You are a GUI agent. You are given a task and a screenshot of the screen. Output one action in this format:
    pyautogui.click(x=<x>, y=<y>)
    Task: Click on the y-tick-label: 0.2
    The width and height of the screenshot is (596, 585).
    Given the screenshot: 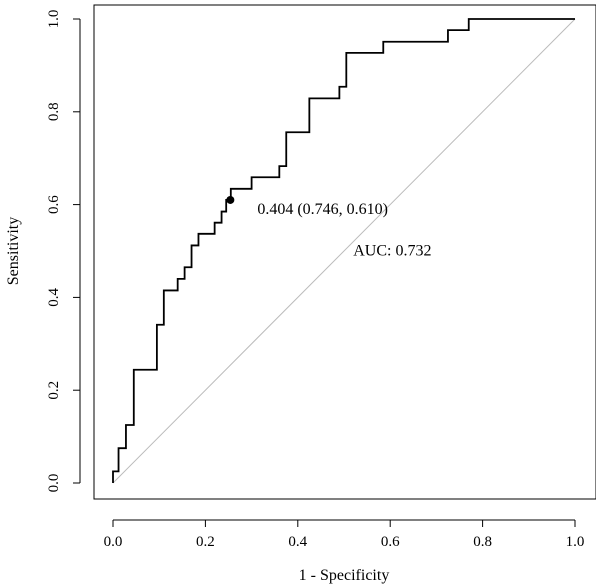 What is the action you would take?
    pyautogui.click(x=54, y=390)
    